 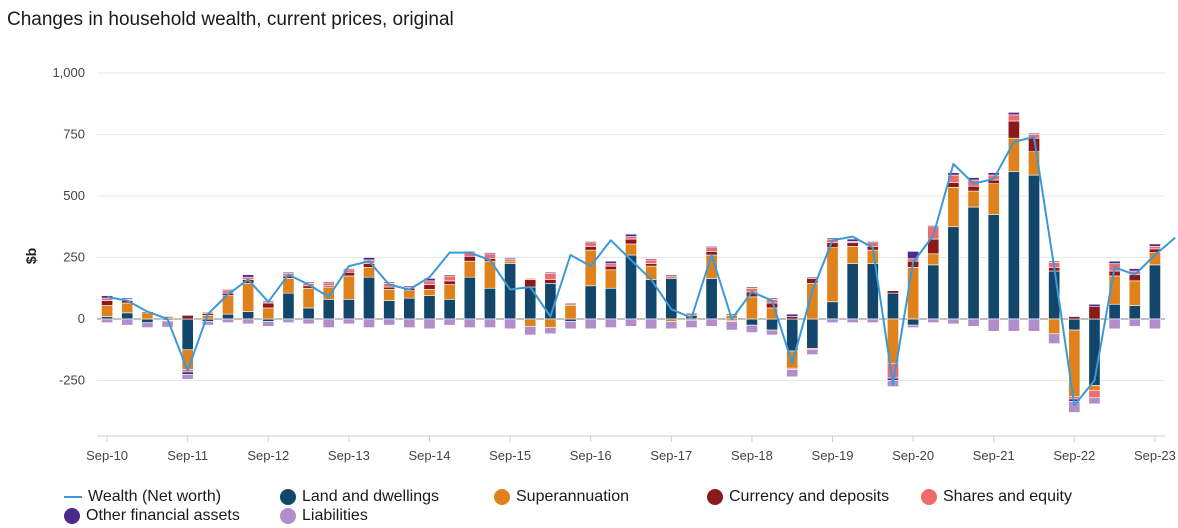 I want to click on legend-item-shares: Shares and equity, so click(x=996, y=497).